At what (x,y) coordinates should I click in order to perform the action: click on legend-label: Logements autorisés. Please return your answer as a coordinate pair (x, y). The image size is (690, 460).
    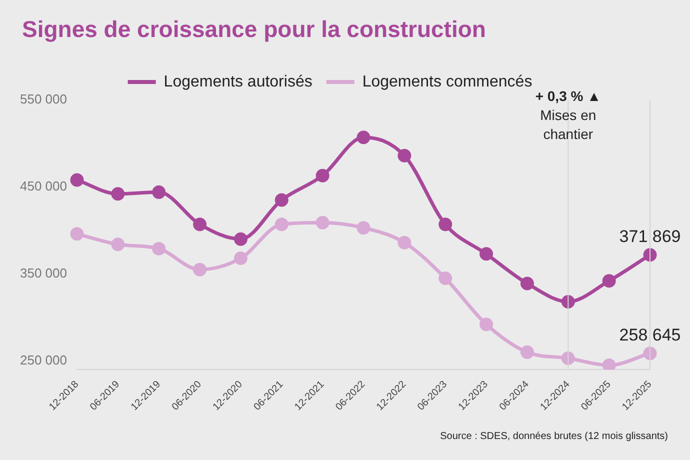
    Looking at the image, I should click on (238, 81).